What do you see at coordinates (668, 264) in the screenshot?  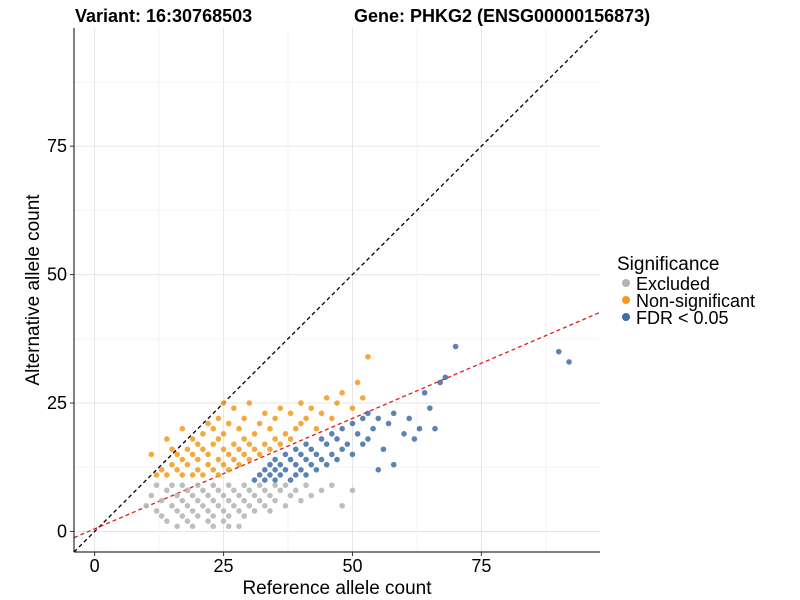 I see `legend-title: Significance` at bounding box center [668, 264].